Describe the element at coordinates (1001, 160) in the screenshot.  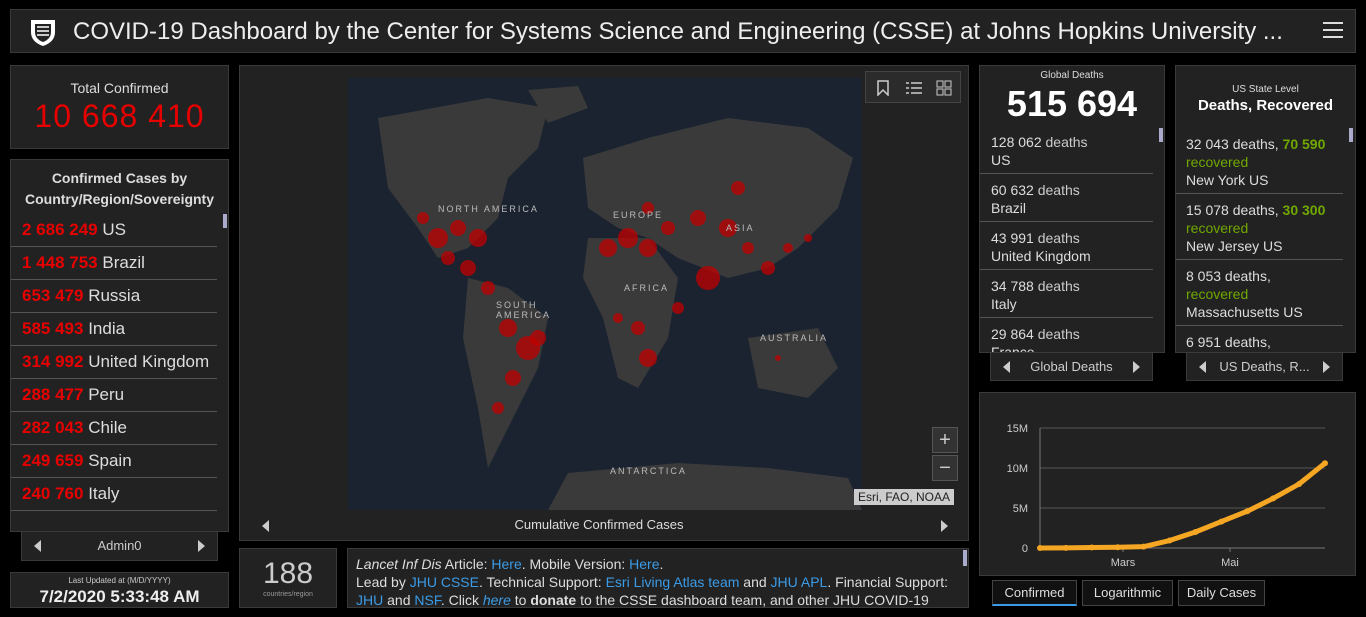
I see `country-name: US` at that location.